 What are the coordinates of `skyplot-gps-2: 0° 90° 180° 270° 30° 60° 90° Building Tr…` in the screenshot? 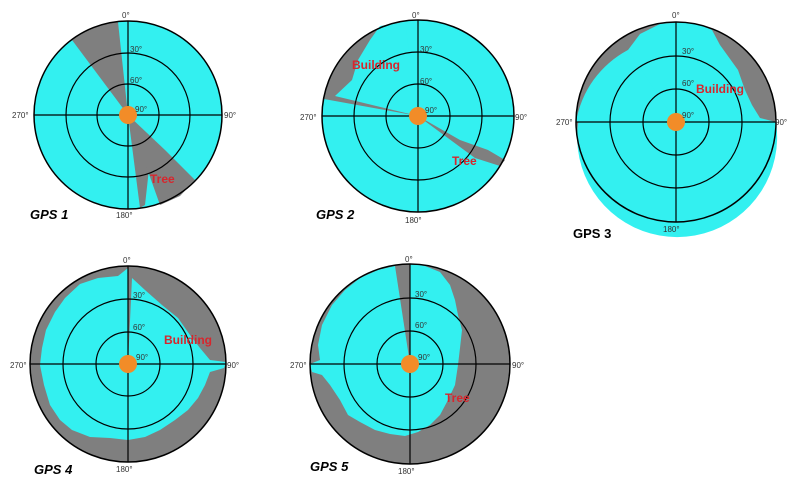 It's located at (413, 118).